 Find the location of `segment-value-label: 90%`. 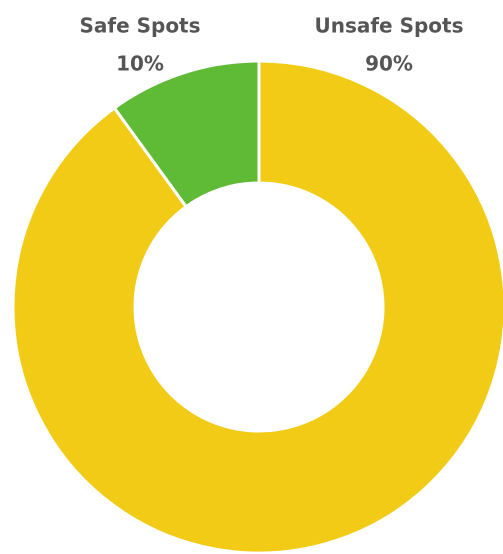

segment-value-label: 90% is located at coordinates (389, 64).